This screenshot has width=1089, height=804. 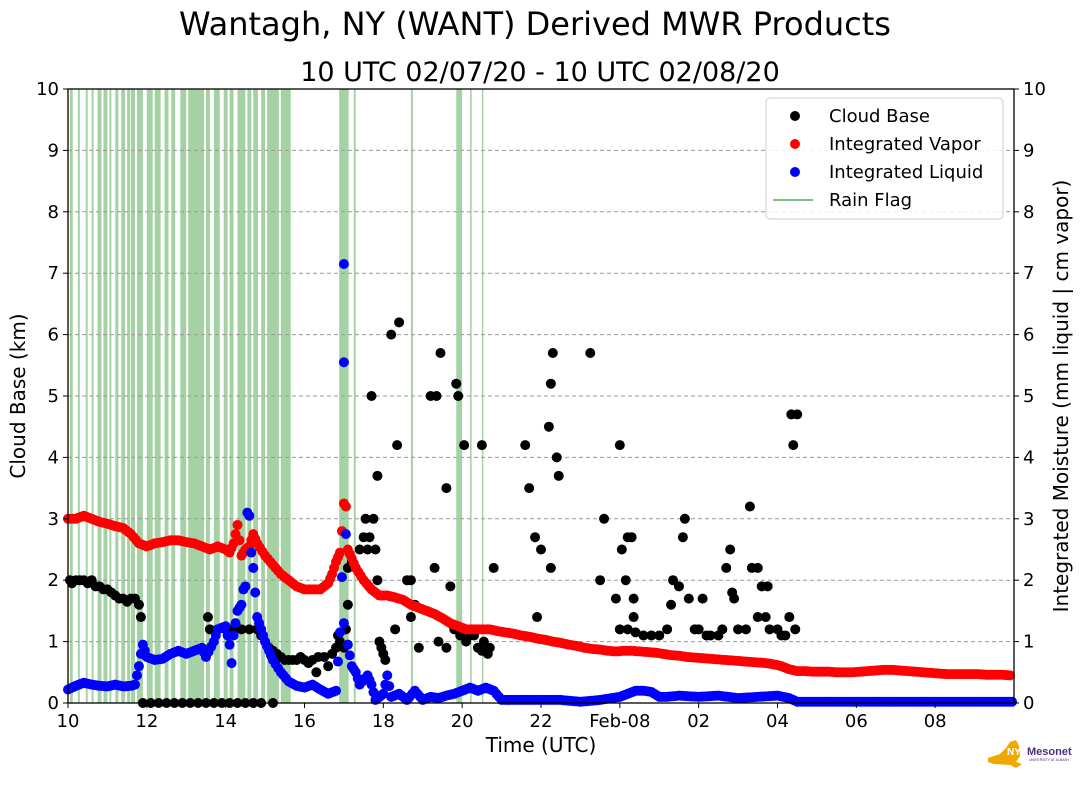 I want to click on x-tick-label: 04, so click(x=777, y=721).